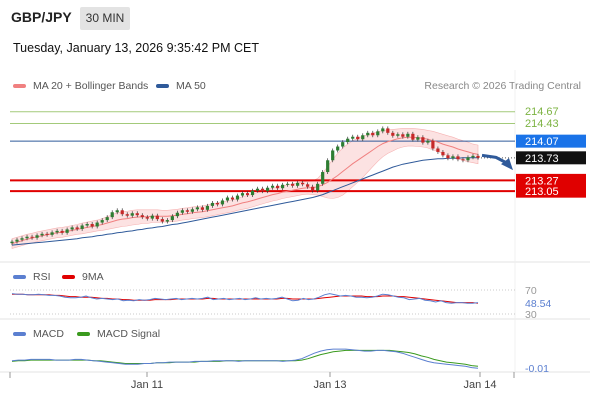 The image size is (590, 400). What do you see at coordinates (118, 334) in the screenshot?
I see `legend-macd-signal: MACD Signal` at bounding box center [118, 334].